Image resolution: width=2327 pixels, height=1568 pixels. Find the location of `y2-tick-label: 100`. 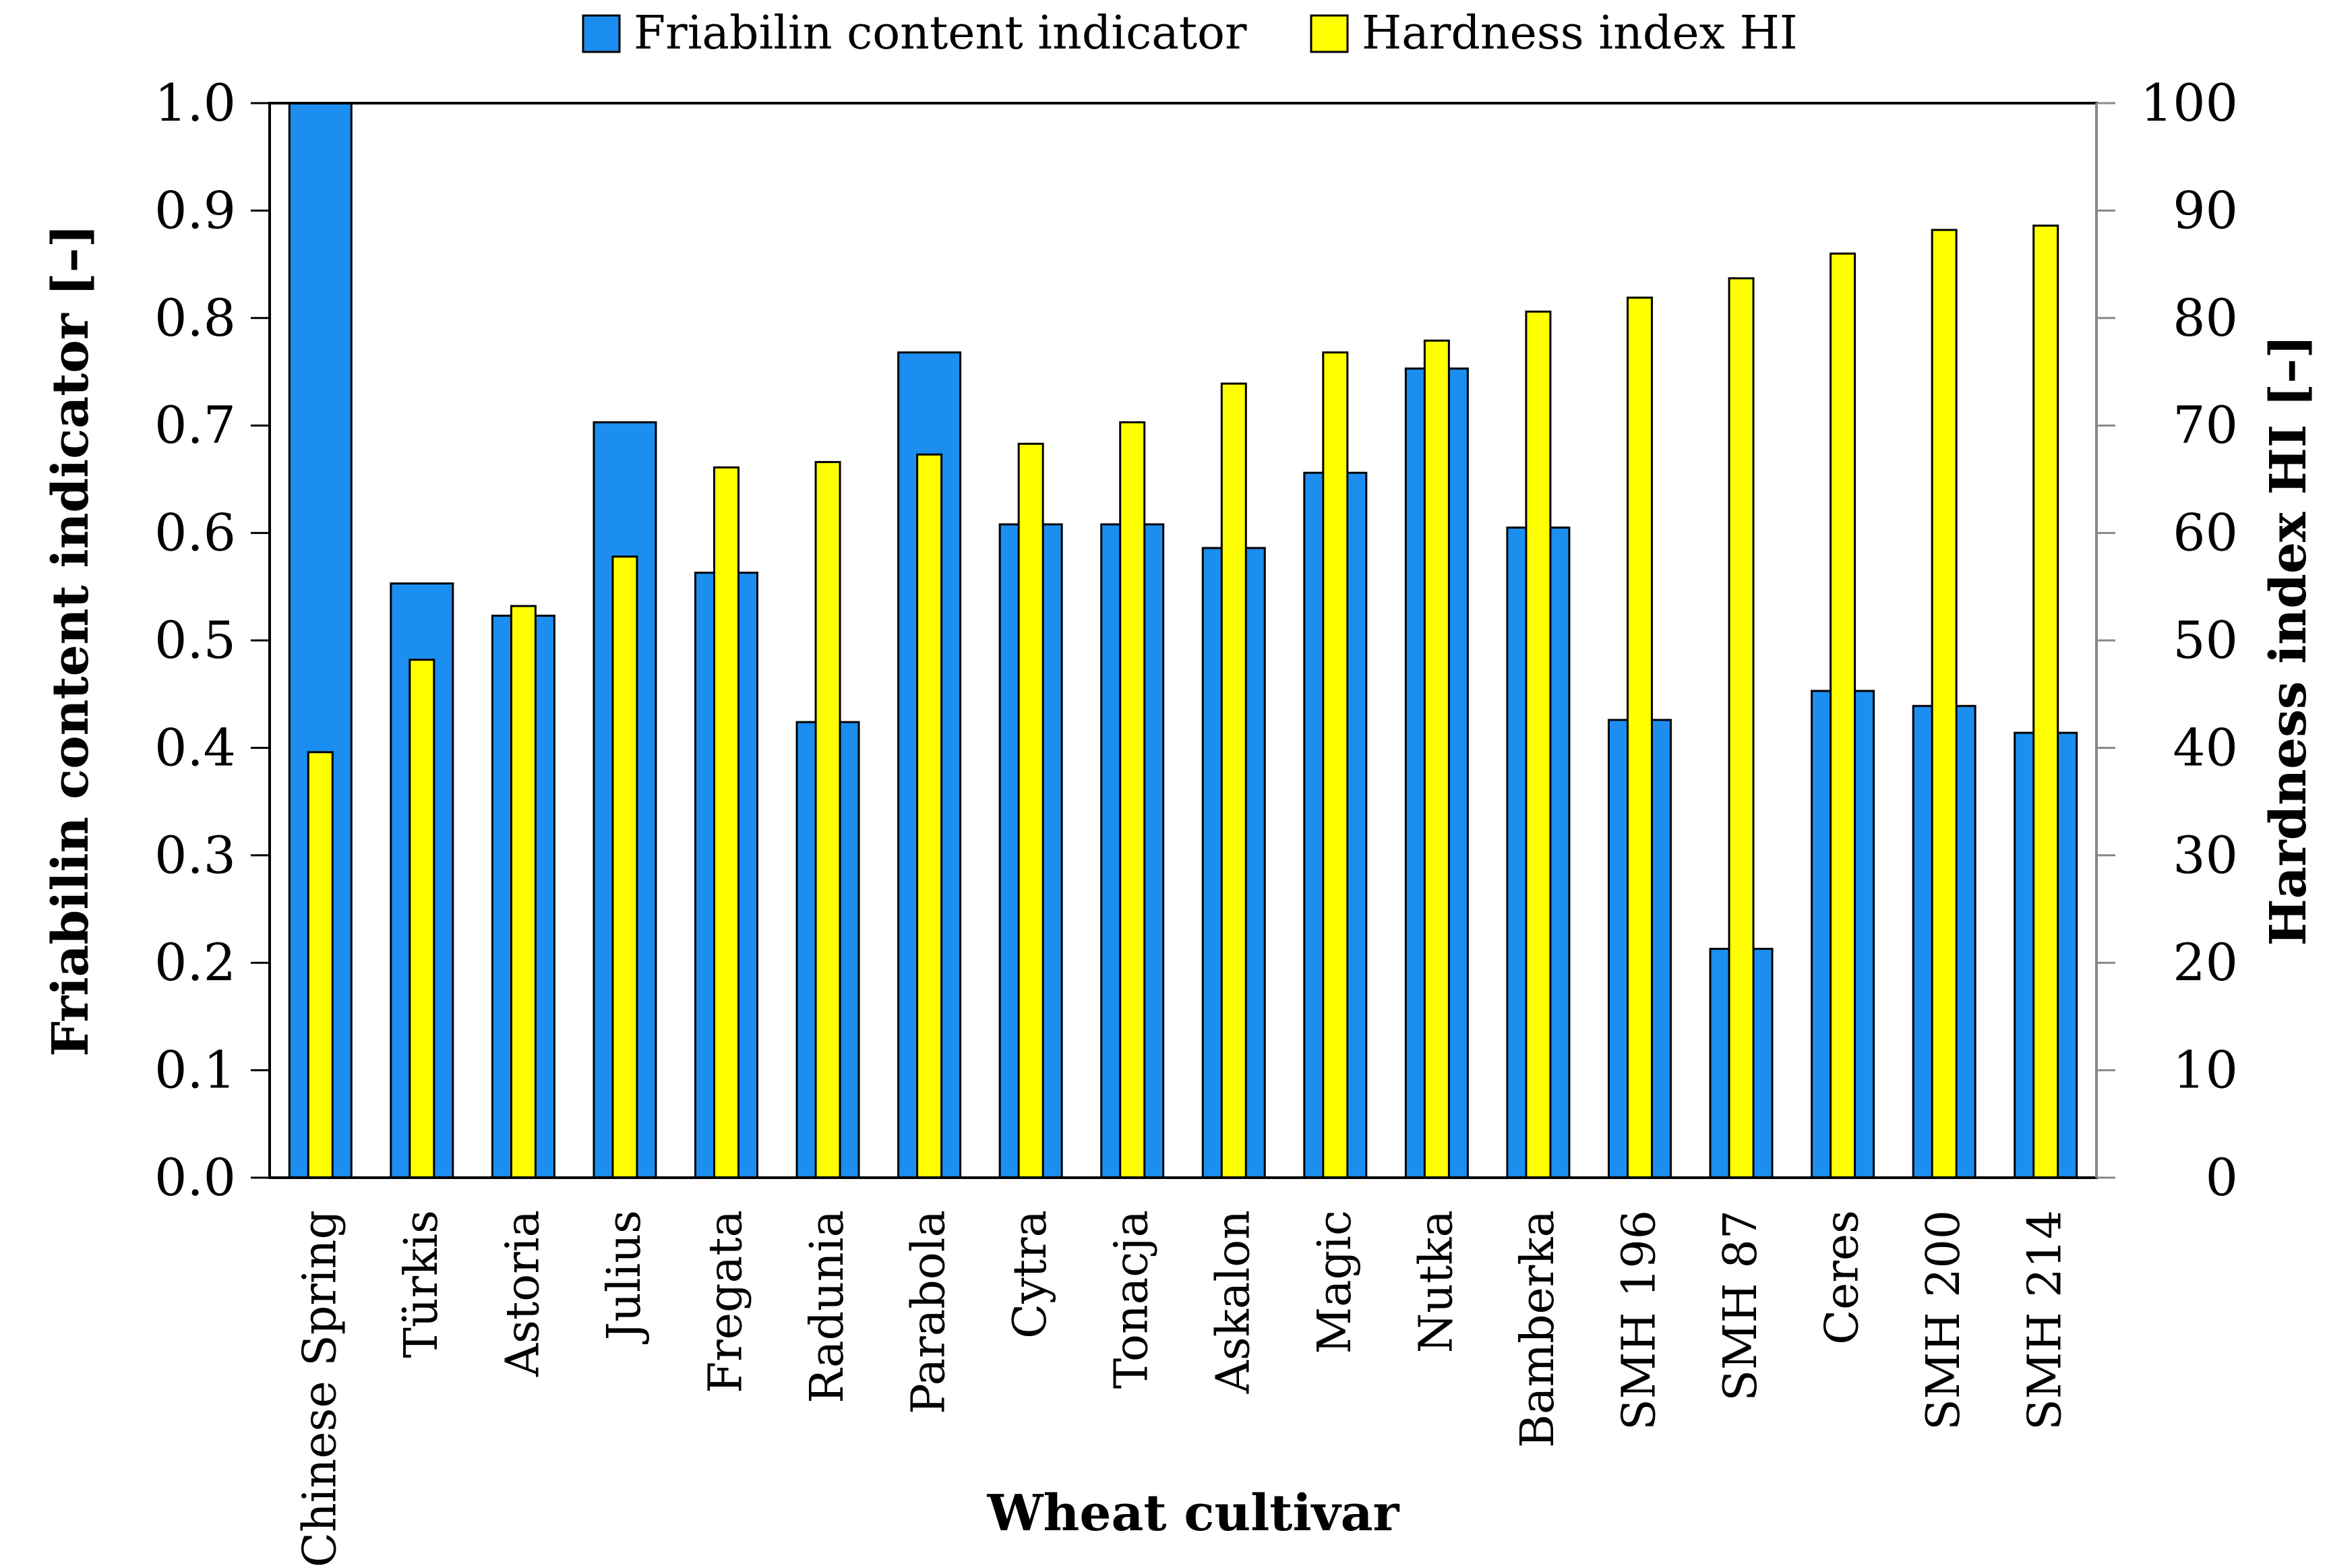

y2-tick-label: 100 is located at coordinates (2189, 103).